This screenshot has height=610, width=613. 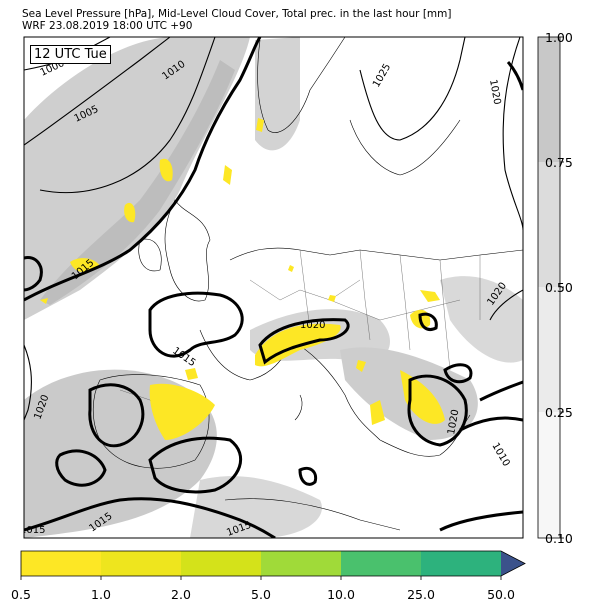 I want to click on precip-colorbar-tick: 10.0, so click(x=341, y=594).